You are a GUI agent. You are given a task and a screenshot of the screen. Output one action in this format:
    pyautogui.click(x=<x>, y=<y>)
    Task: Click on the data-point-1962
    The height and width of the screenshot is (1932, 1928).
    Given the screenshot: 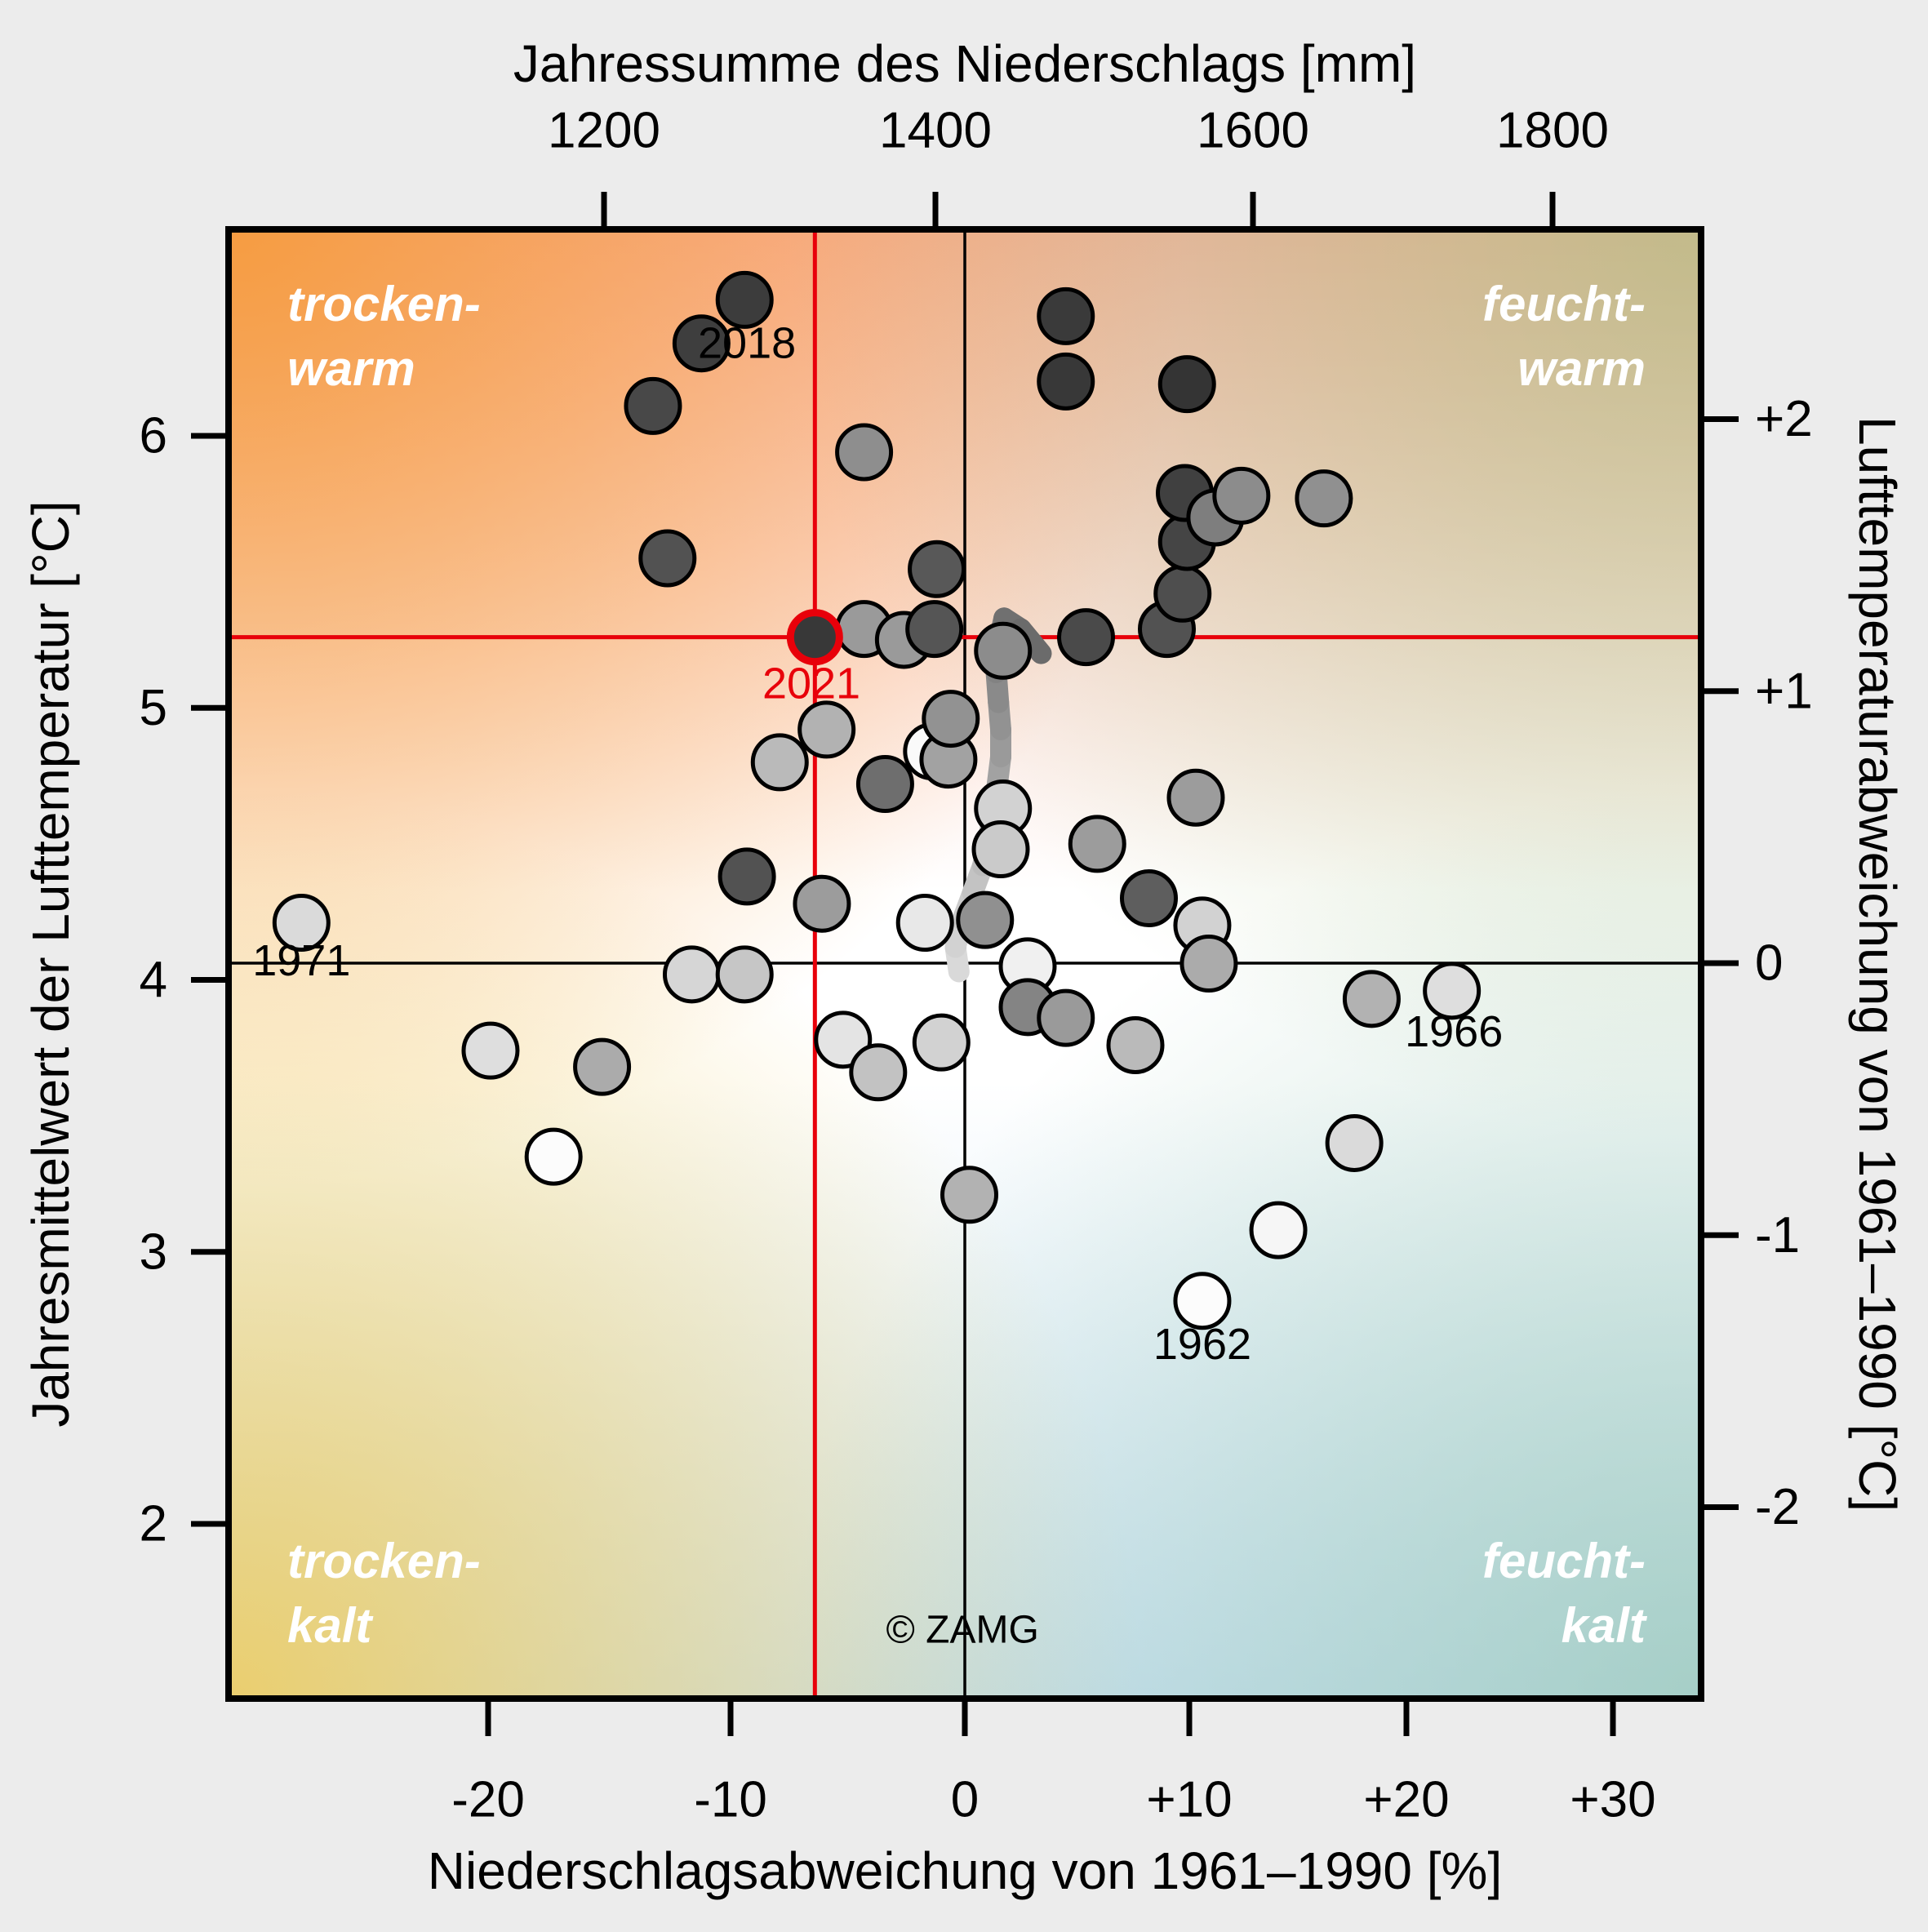 What is the action you would take?
    pyautogui.click(x=1202, y=1301)
    